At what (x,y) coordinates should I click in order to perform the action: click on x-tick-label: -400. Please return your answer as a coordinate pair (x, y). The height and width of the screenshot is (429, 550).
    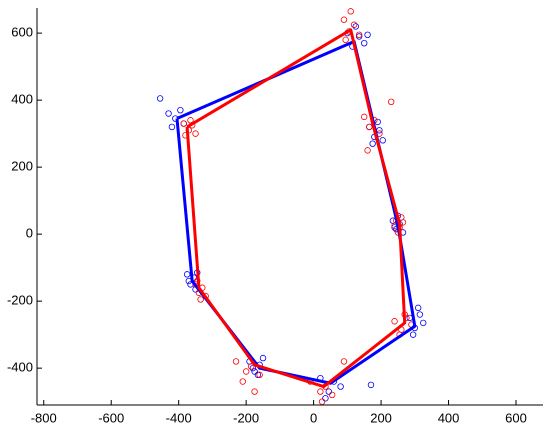
    Looking at the image, I should click on (179, 417).